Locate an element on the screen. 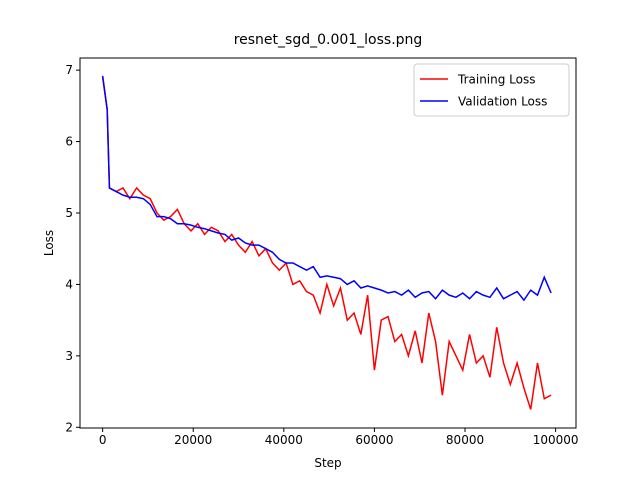  x-tick-label: 0 is located at coordinates (103, 440).